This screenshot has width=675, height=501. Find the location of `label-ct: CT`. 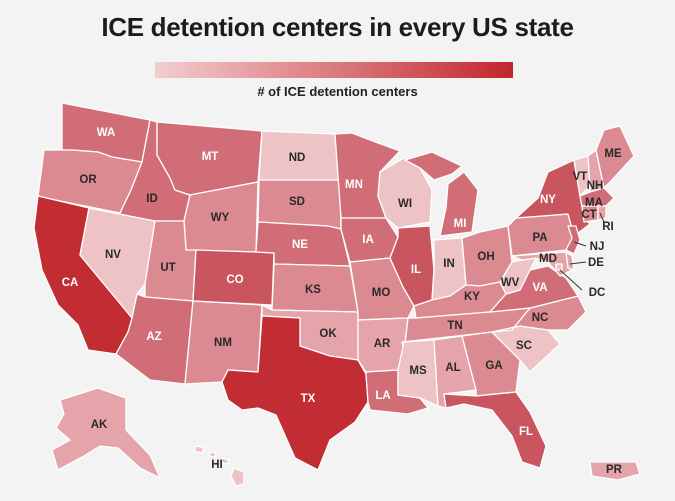

label-ct: CT is located at coordinates (588, 215).